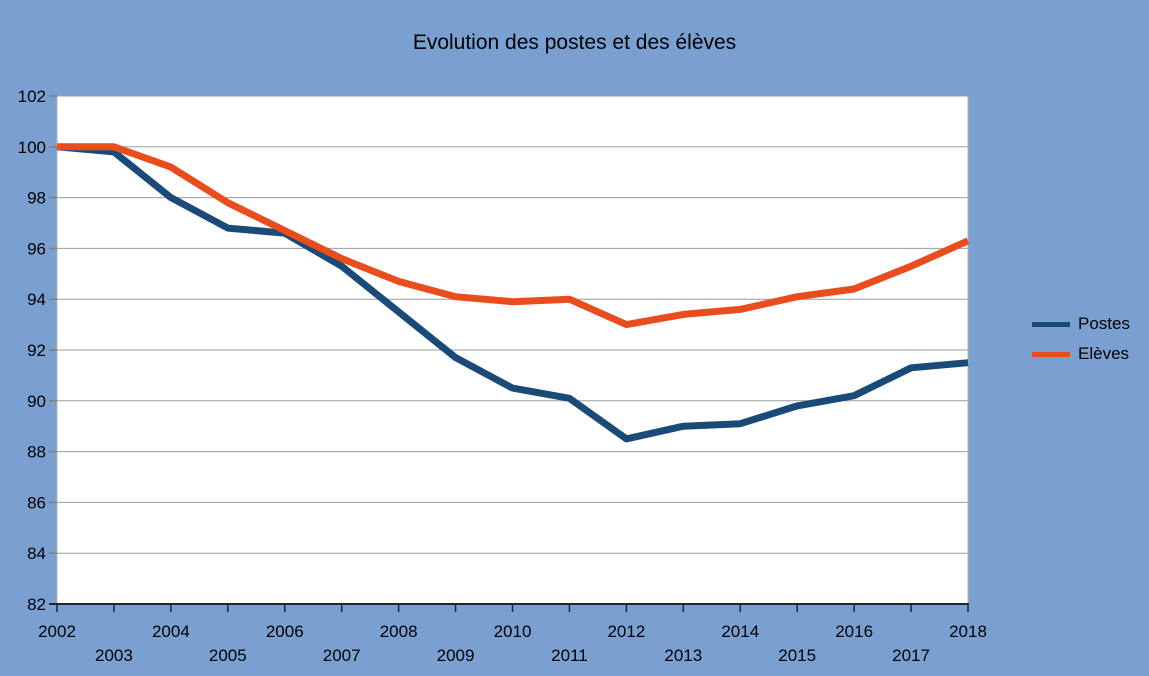 The width and height of the screenshot is (1149, 676). What do you see at coordinates (1104, 353) in the screenshot?
I see `legend-label-eleves: Elèves` at bounding box center [1104, 353].